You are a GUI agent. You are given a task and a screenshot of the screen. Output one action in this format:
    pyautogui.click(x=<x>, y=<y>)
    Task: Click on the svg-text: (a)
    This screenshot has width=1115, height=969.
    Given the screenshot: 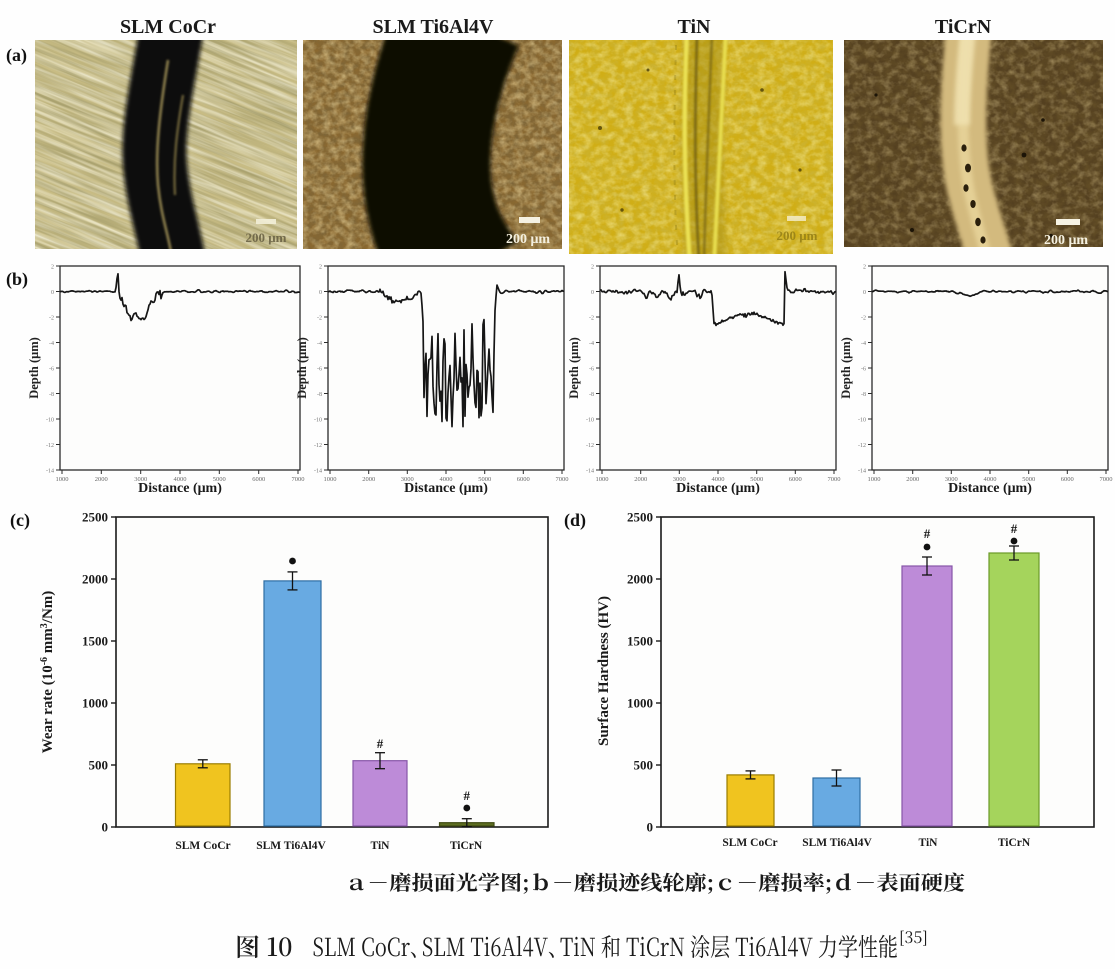 What is the action you would take?
    pyautogui.click(x=16, y=55)
    